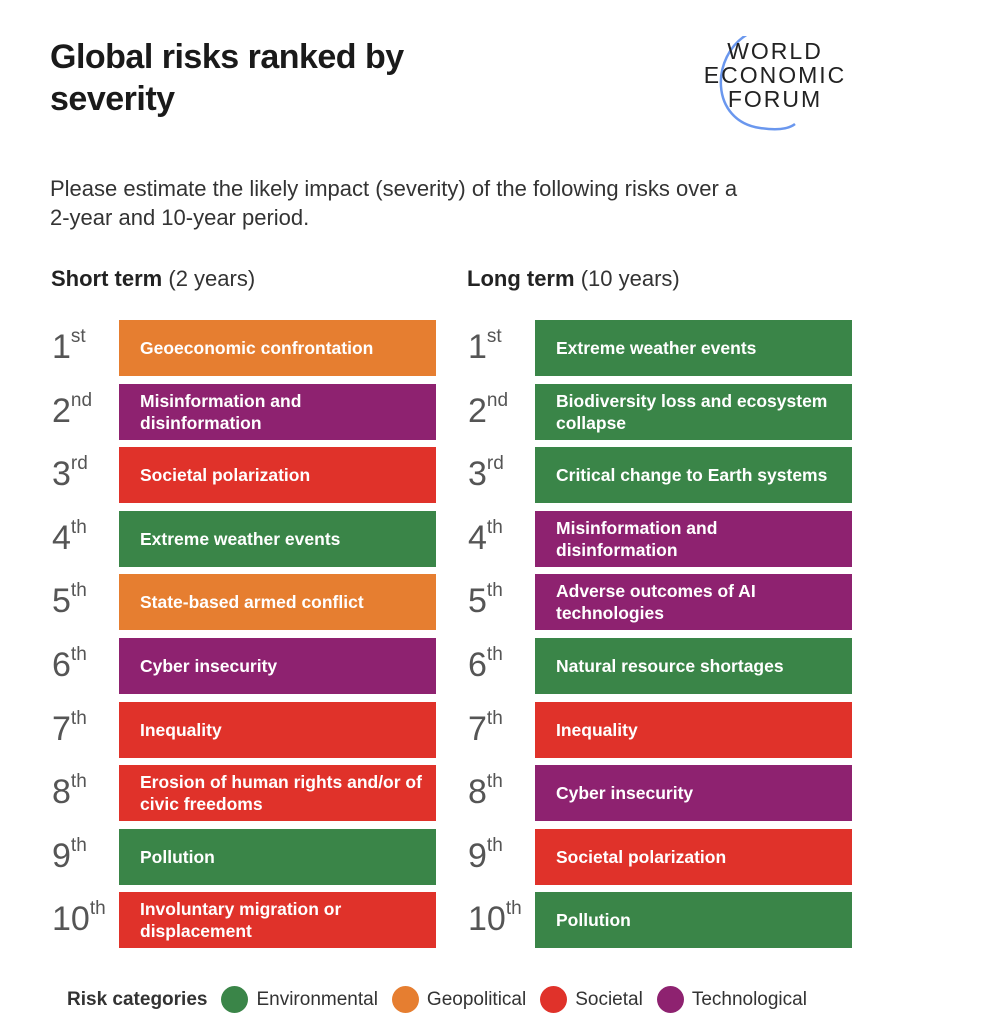 This screenshot has height=1036, width=1004. Describe the element at coordinates (61, 410) in the screenshot. I see `rank-value: 2` at that location.